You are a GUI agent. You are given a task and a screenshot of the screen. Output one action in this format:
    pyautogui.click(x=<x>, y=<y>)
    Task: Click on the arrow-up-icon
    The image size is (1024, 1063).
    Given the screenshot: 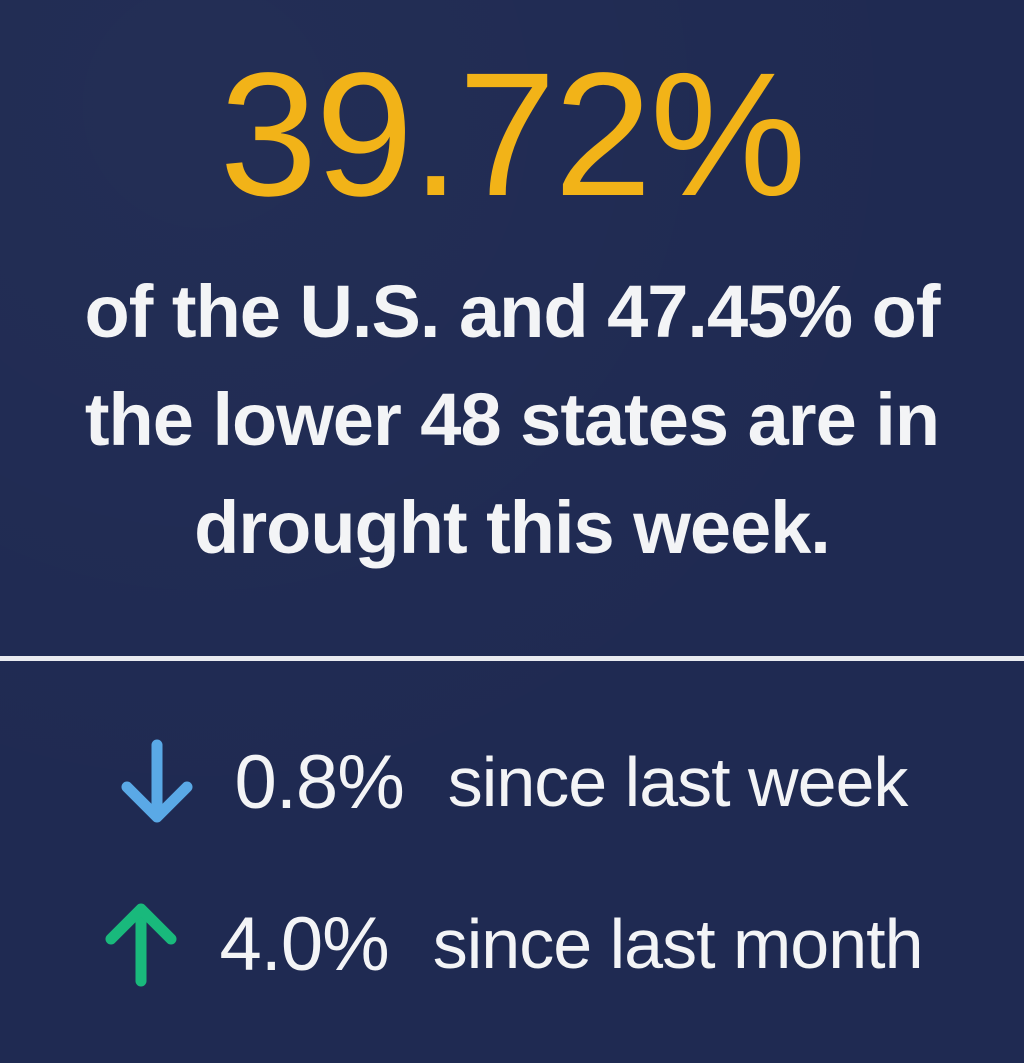 What is the action you would take?
    pyautogui.click(x=141, y=944)
    